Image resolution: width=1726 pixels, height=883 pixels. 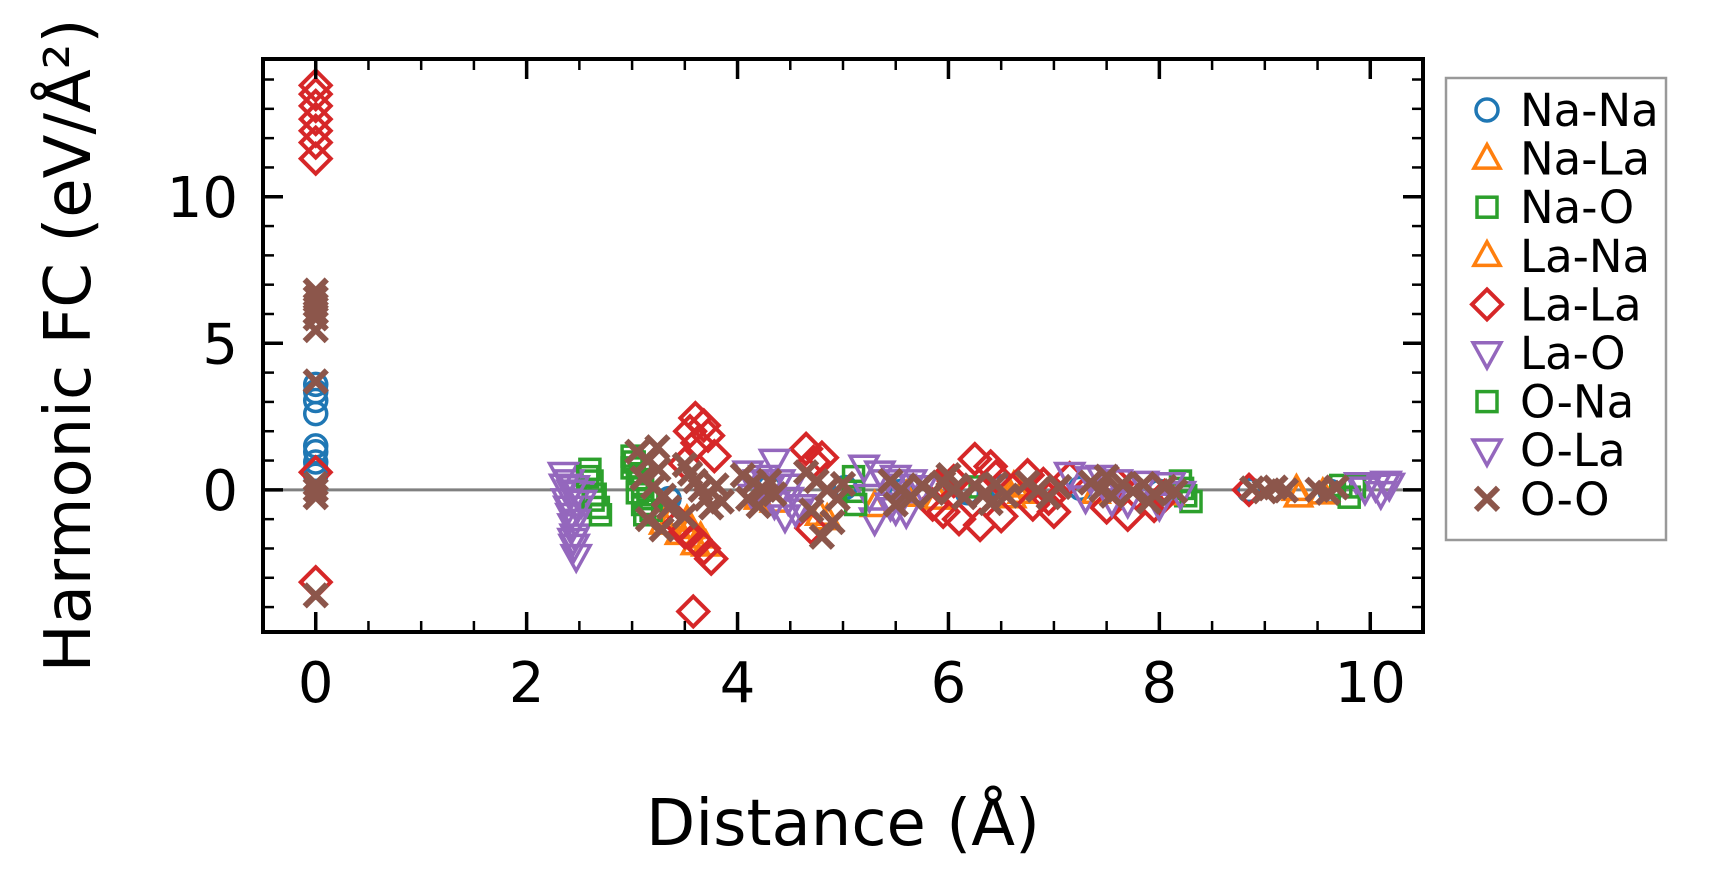 I want to click on legend-item-La-La: La-La, so click(x=1555, y=304).